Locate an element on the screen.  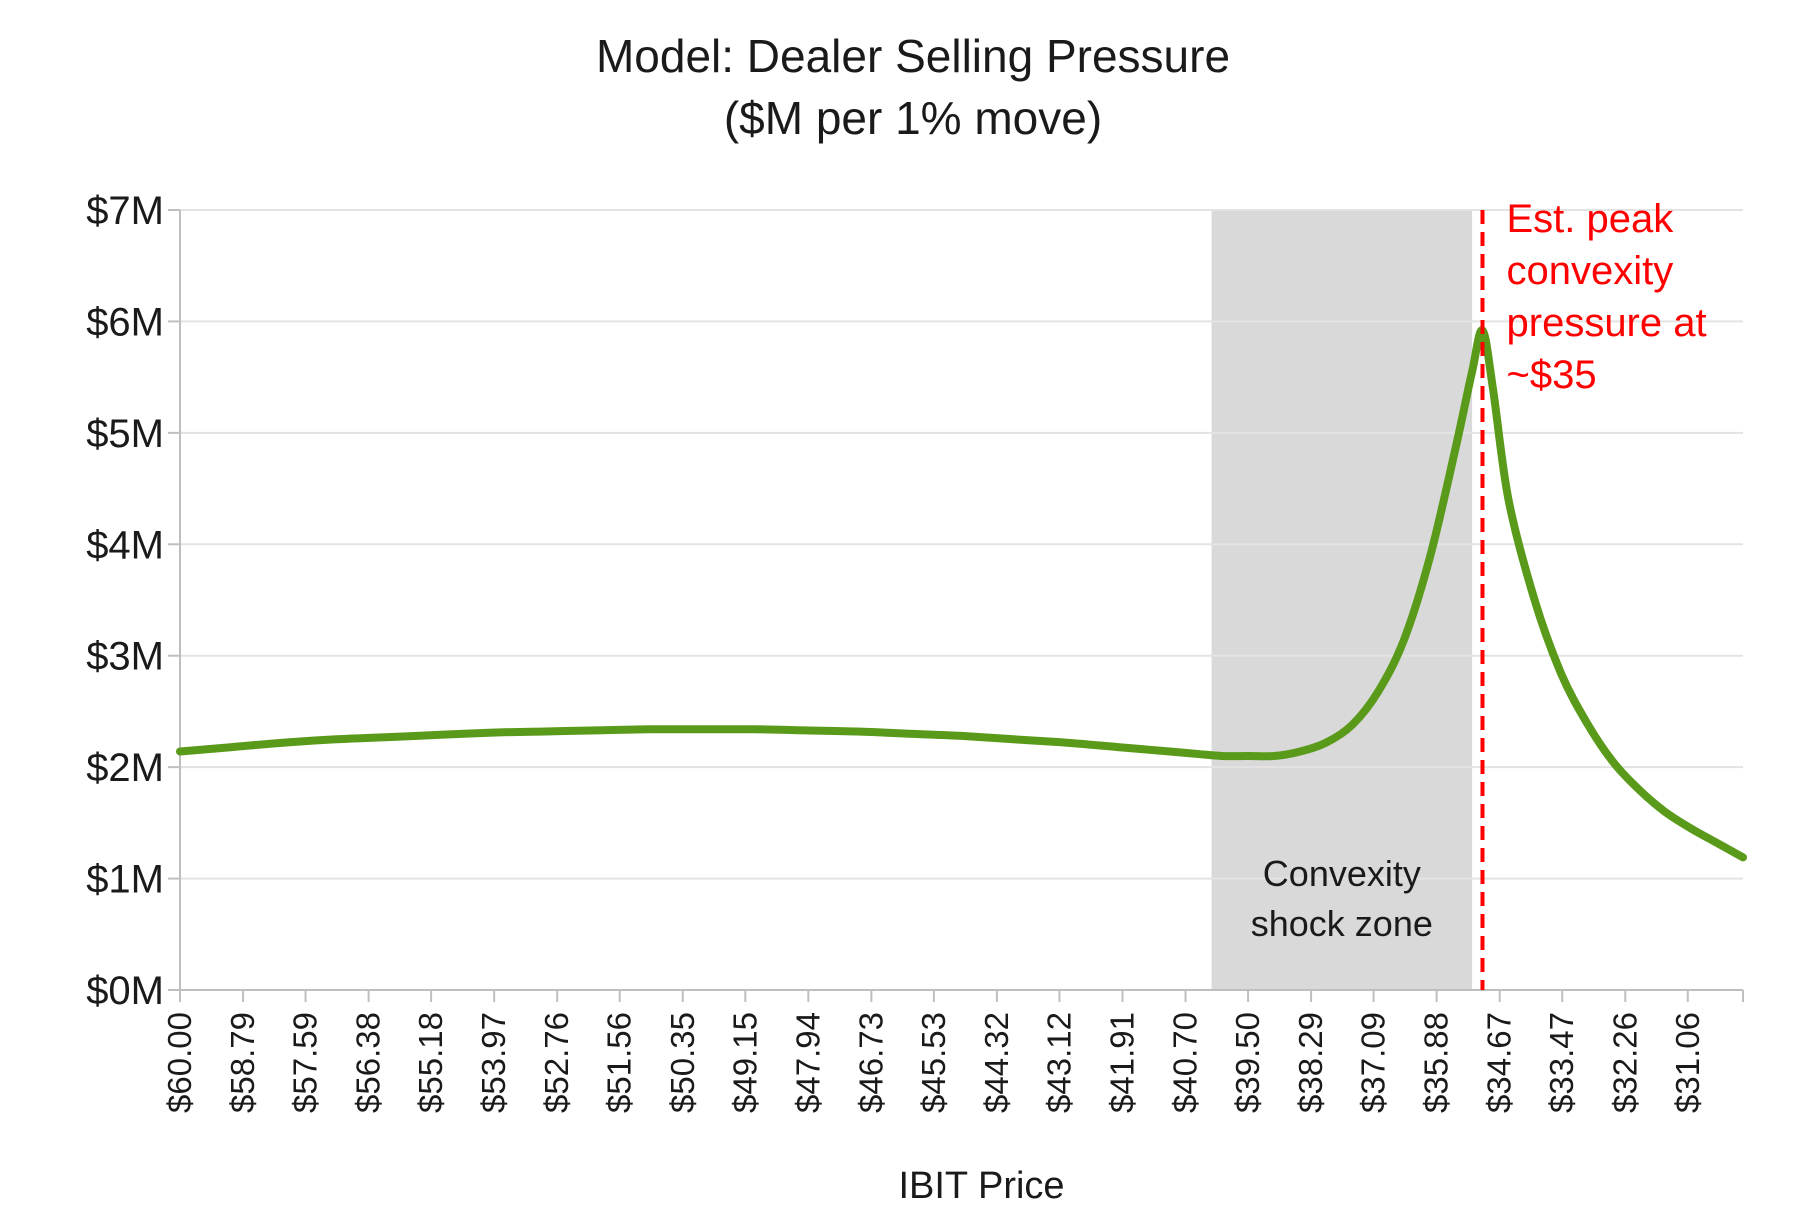
peak-annotation-line-2: convexity is located at coordinates (1590, 271).